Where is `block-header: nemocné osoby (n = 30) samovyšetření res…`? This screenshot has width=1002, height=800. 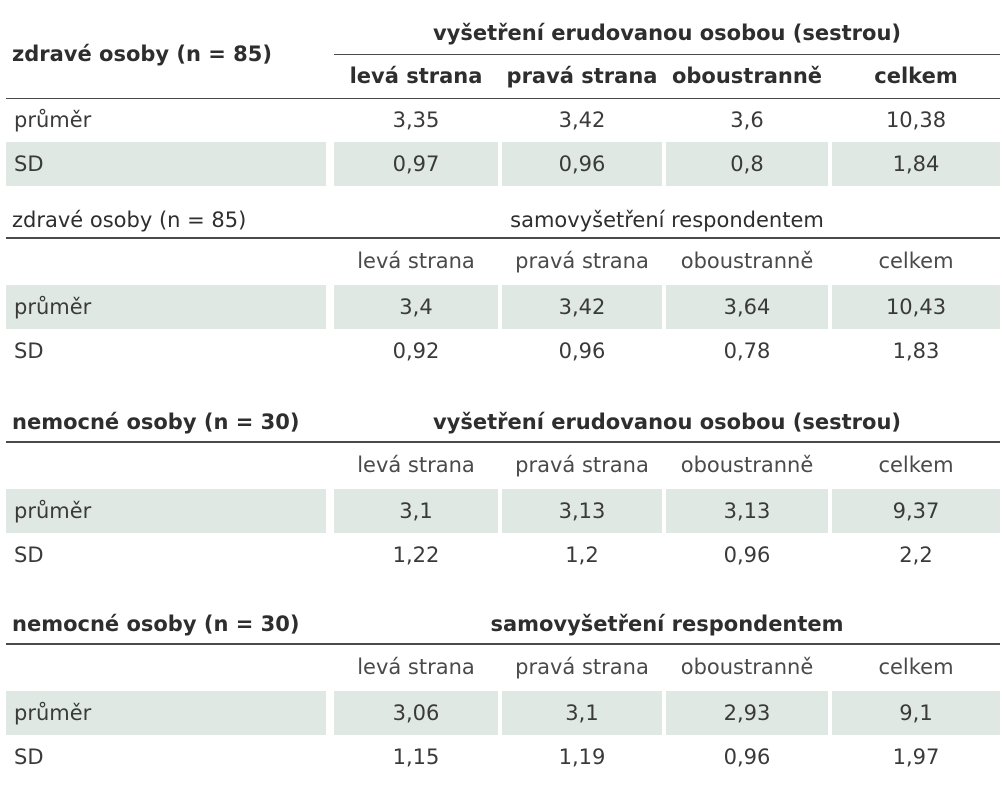
block-header: nemocné osoby (n = 30) samovyšetření res… is located at coordinates (503, 632).